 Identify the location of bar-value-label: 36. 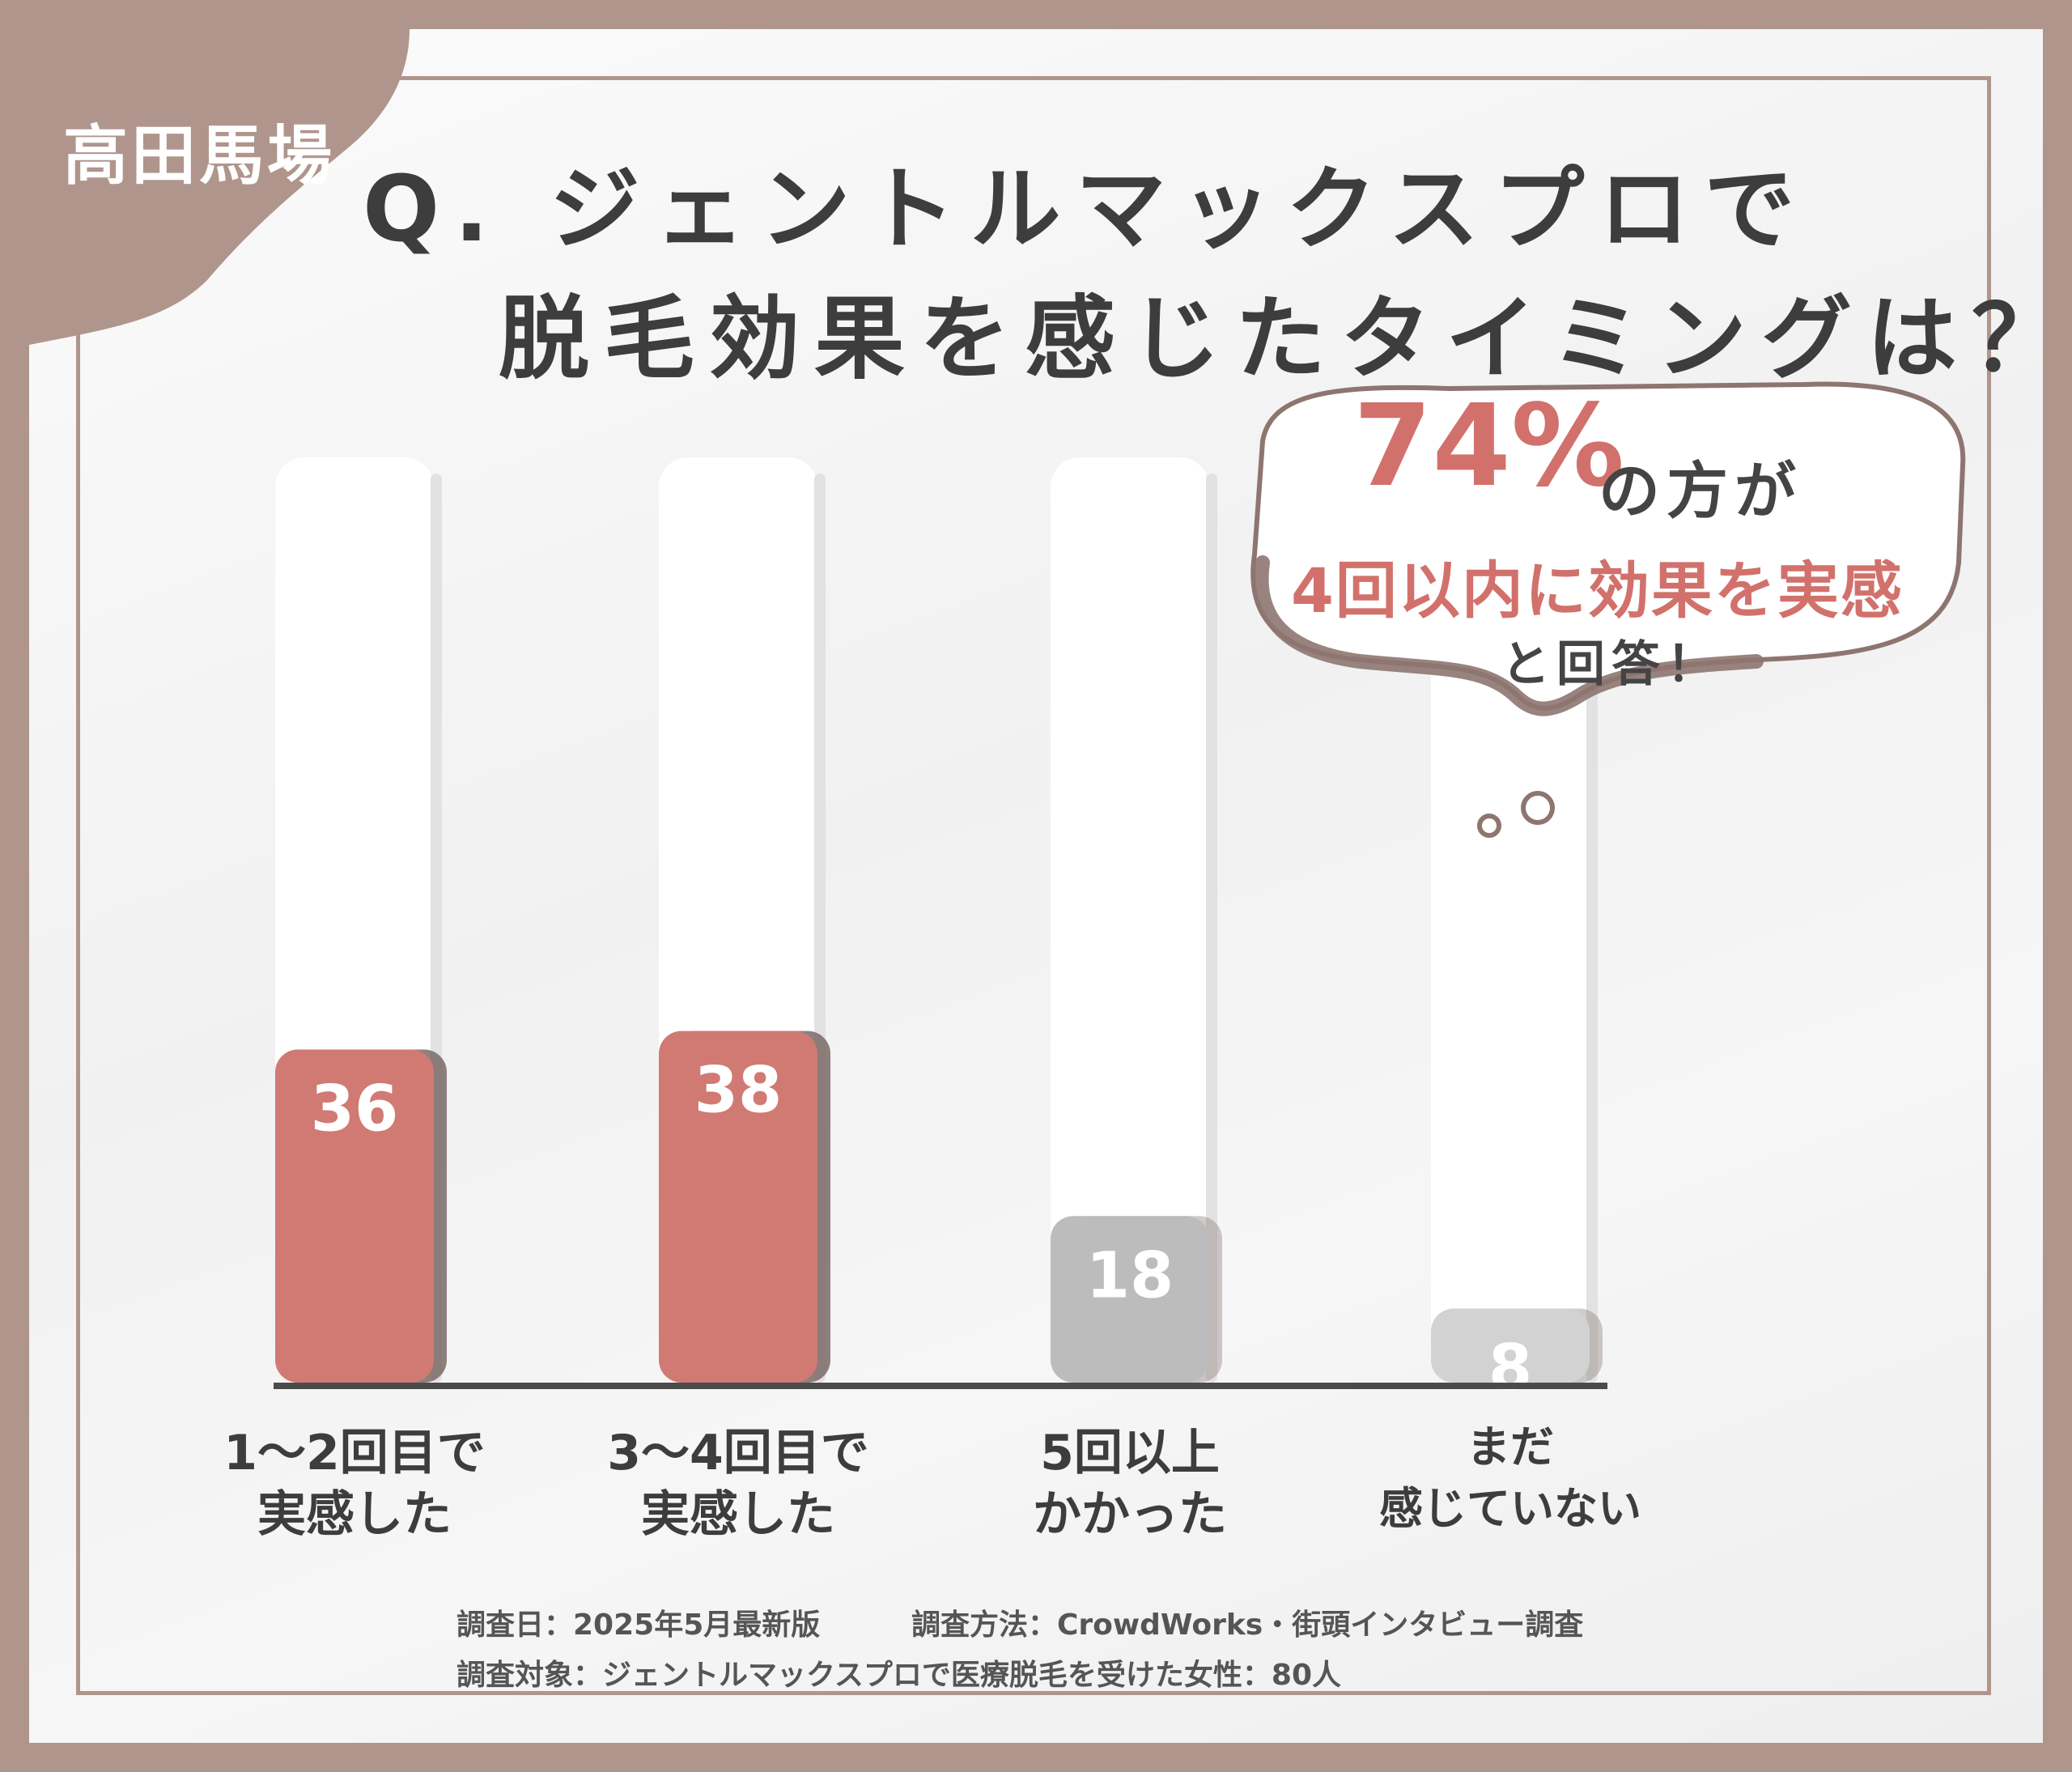
(355, 1110).